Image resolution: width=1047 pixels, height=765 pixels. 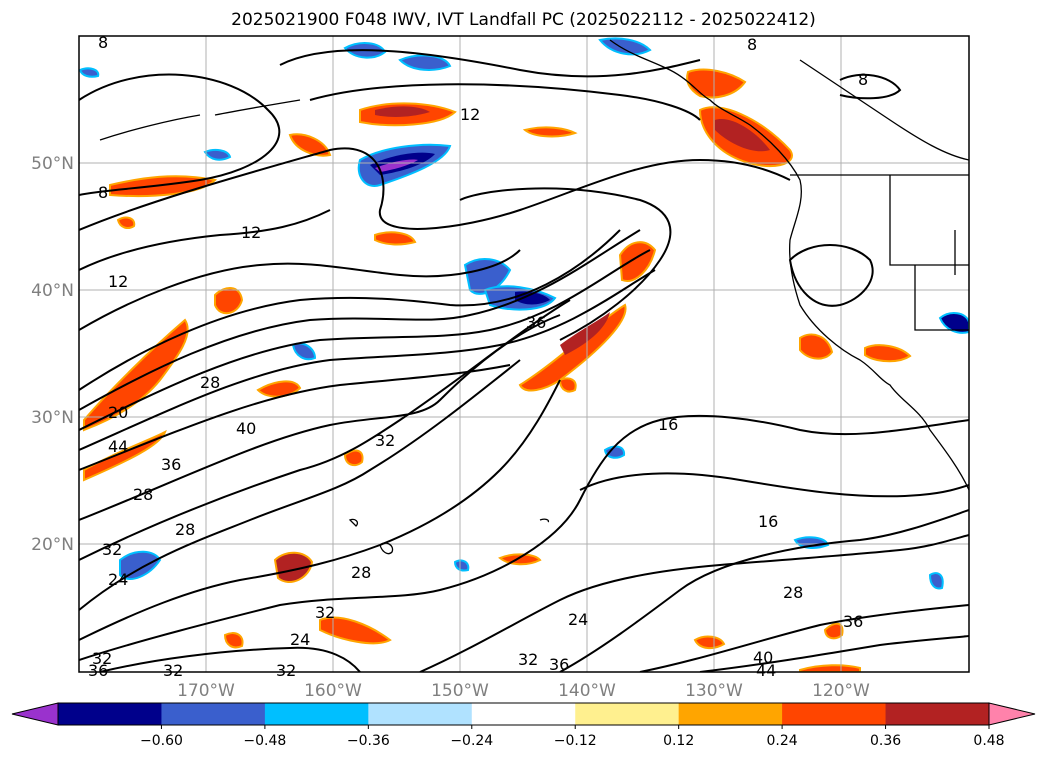 I want to click on colorbar-tick-label: −0.12, so click(x=575, y=741).